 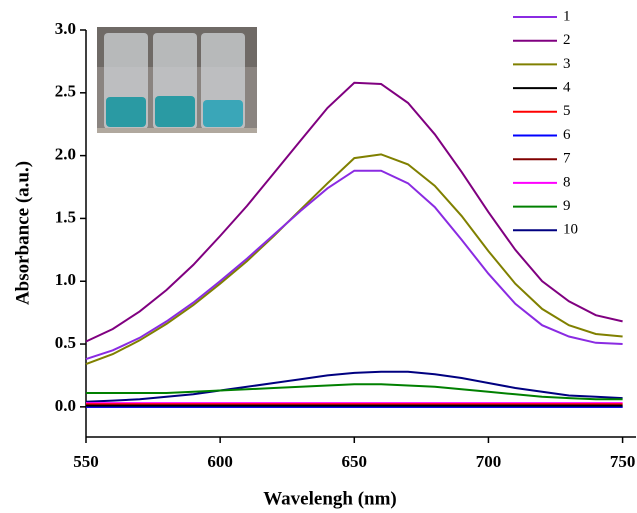 I want to click on x-tick-label: 750, so click(x=623, y=461).